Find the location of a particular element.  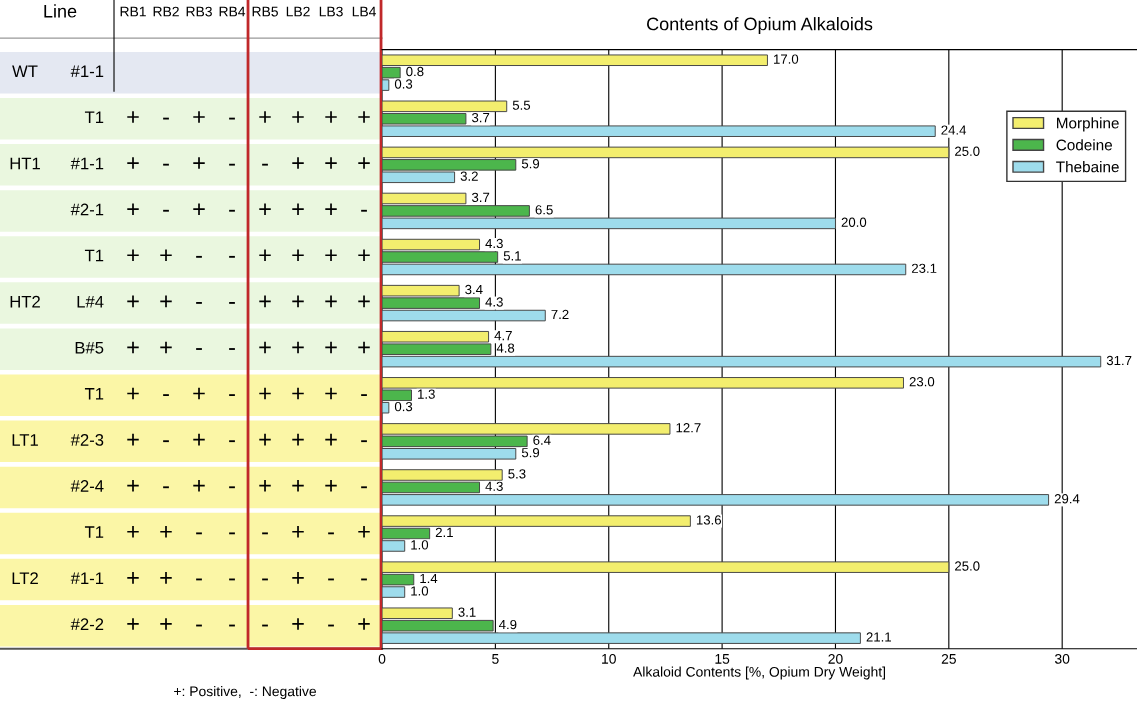

x-tick-label: 20 is located at coordinates (835, 658).